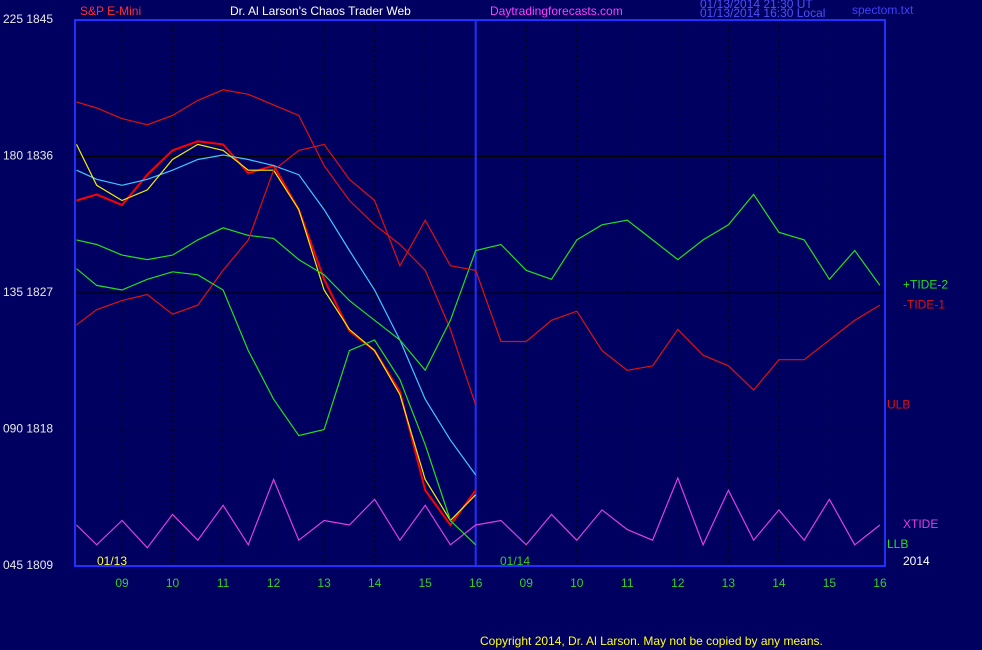 The image size is (982, 650). I want to click on y-tick-label: 045 1809, so click(28, 565).